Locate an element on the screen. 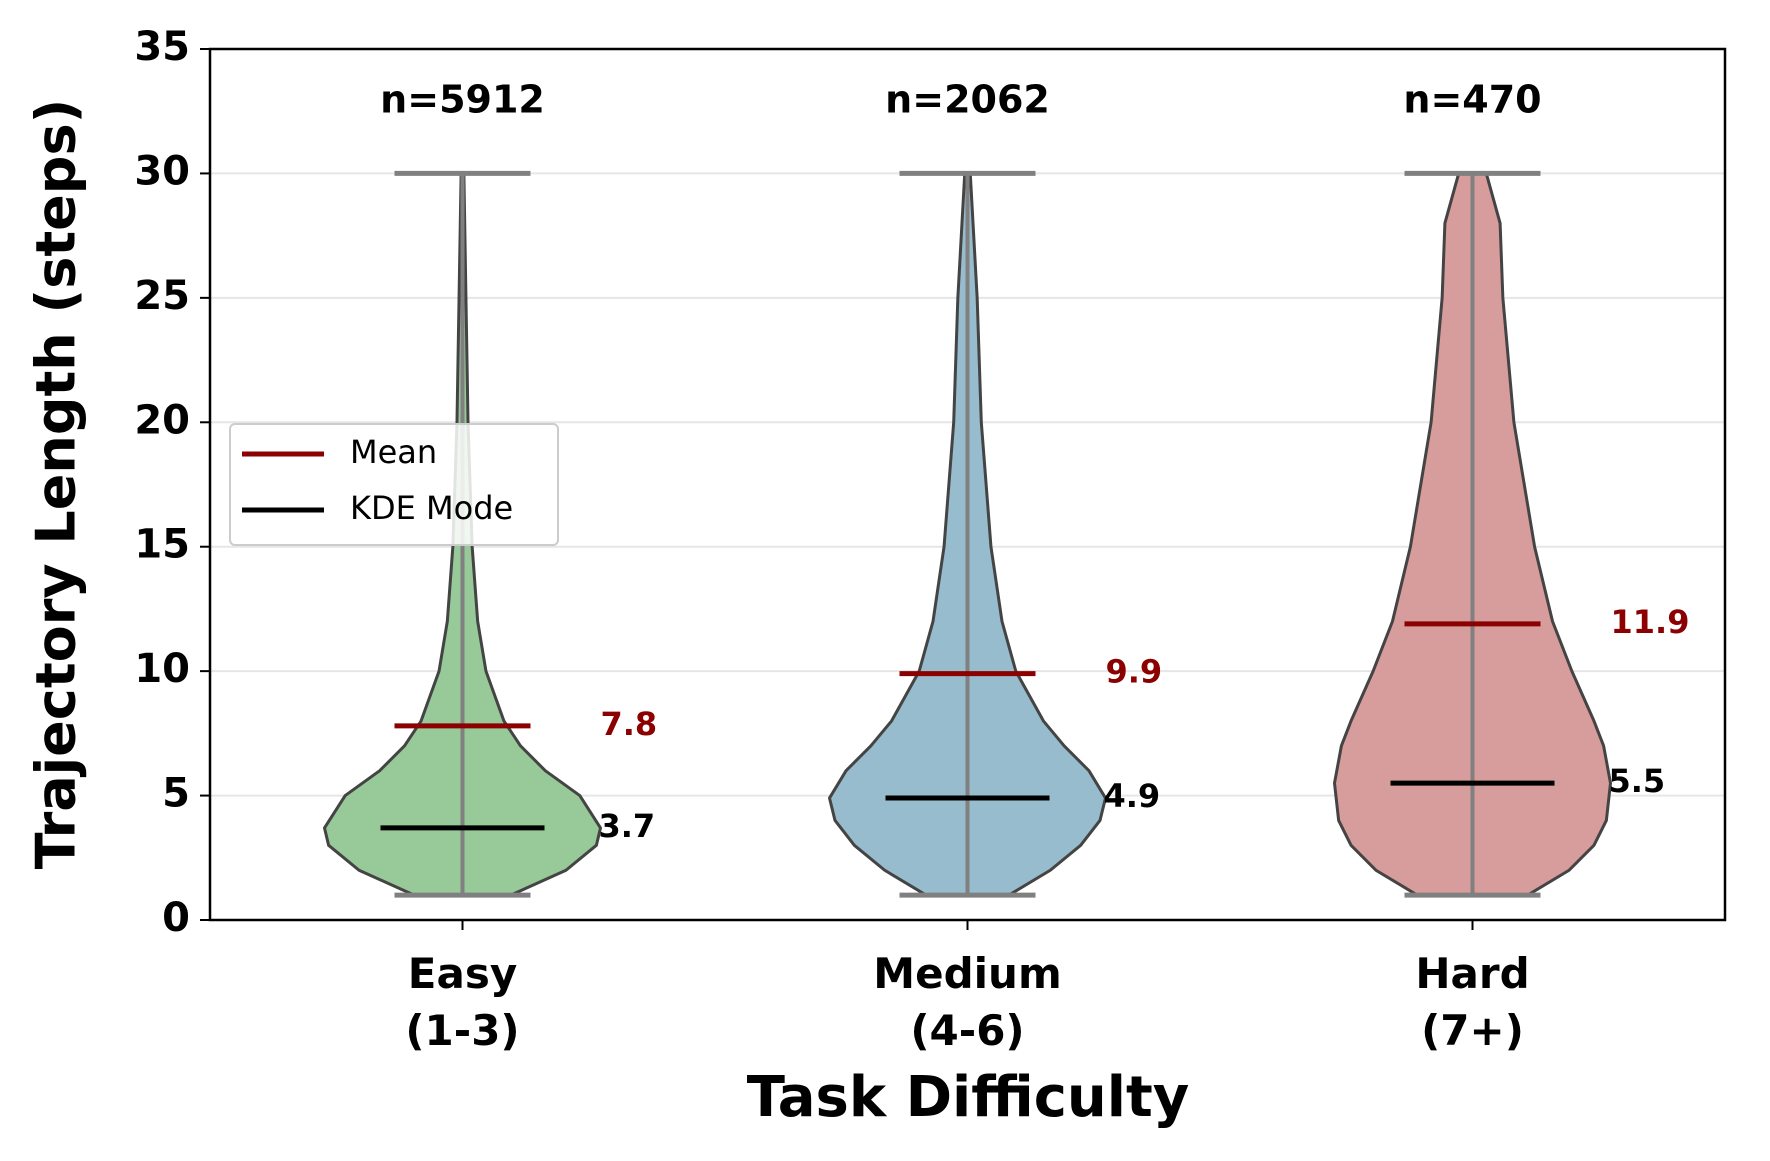 This screenshot has width=1770, height=1161. x-tick-label: Medium (4-6) is located at coordinates (967, 1002).